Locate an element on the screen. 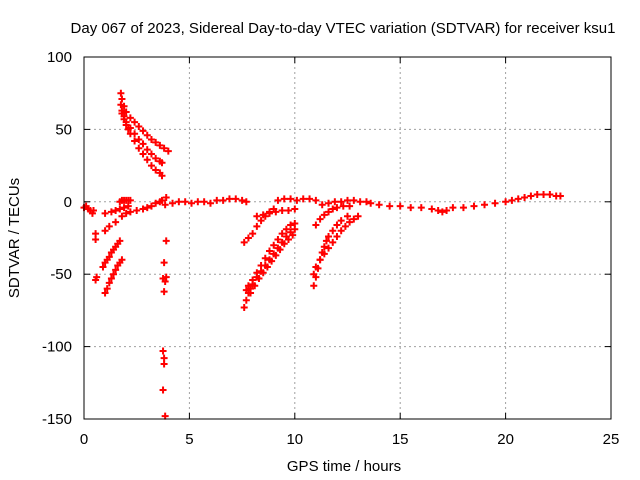 Image resolution: width=640 pixels, height=480 pixels. y-tick-label: 100 is located at coordinates (59, 57).